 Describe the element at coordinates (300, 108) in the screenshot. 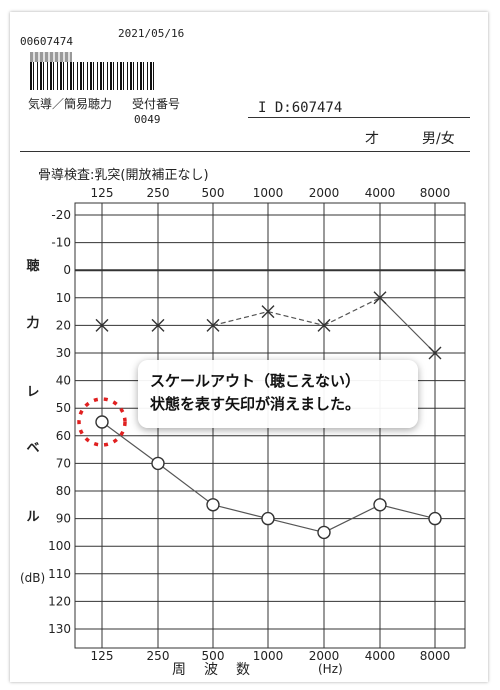

I see `patient-id: I D:607474` at that location.